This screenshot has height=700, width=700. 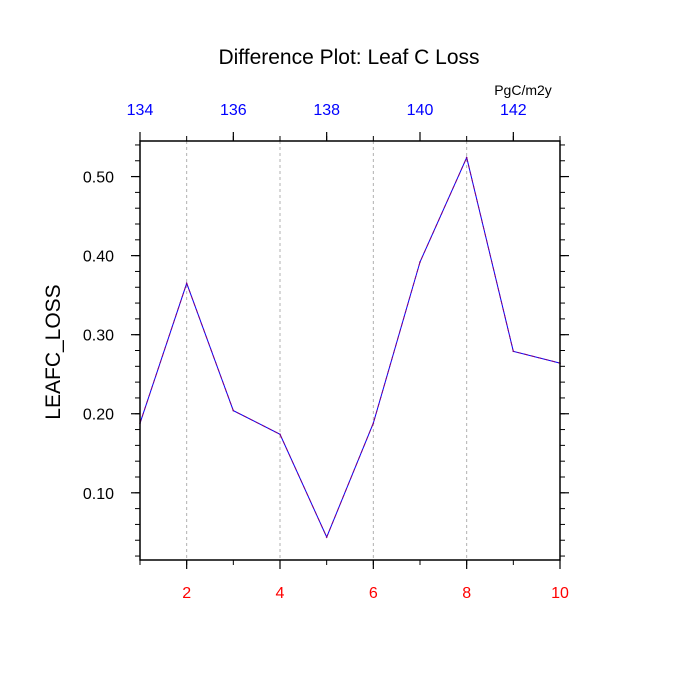 I want to click on x-tick-label: 8, so click(x=466, y=593).